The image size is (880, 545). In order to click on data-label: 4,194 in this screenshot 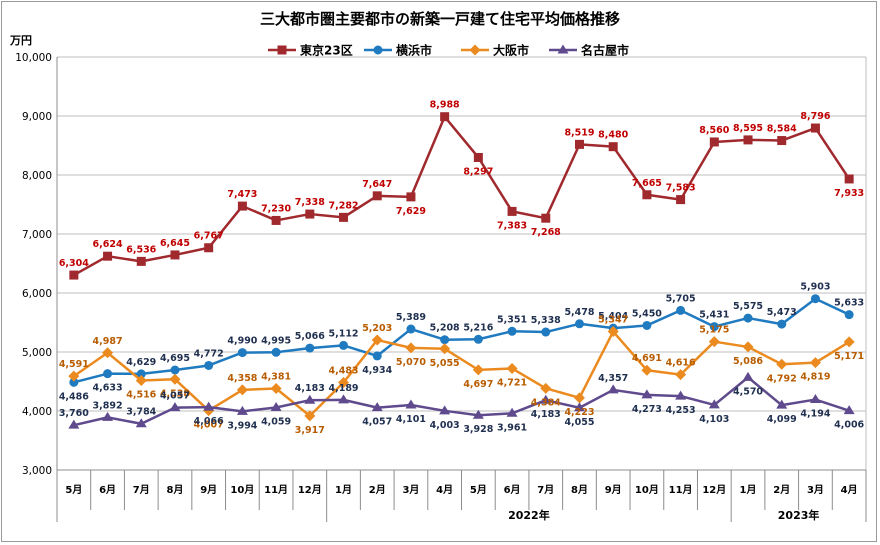, I will do `click(815, 414)`.